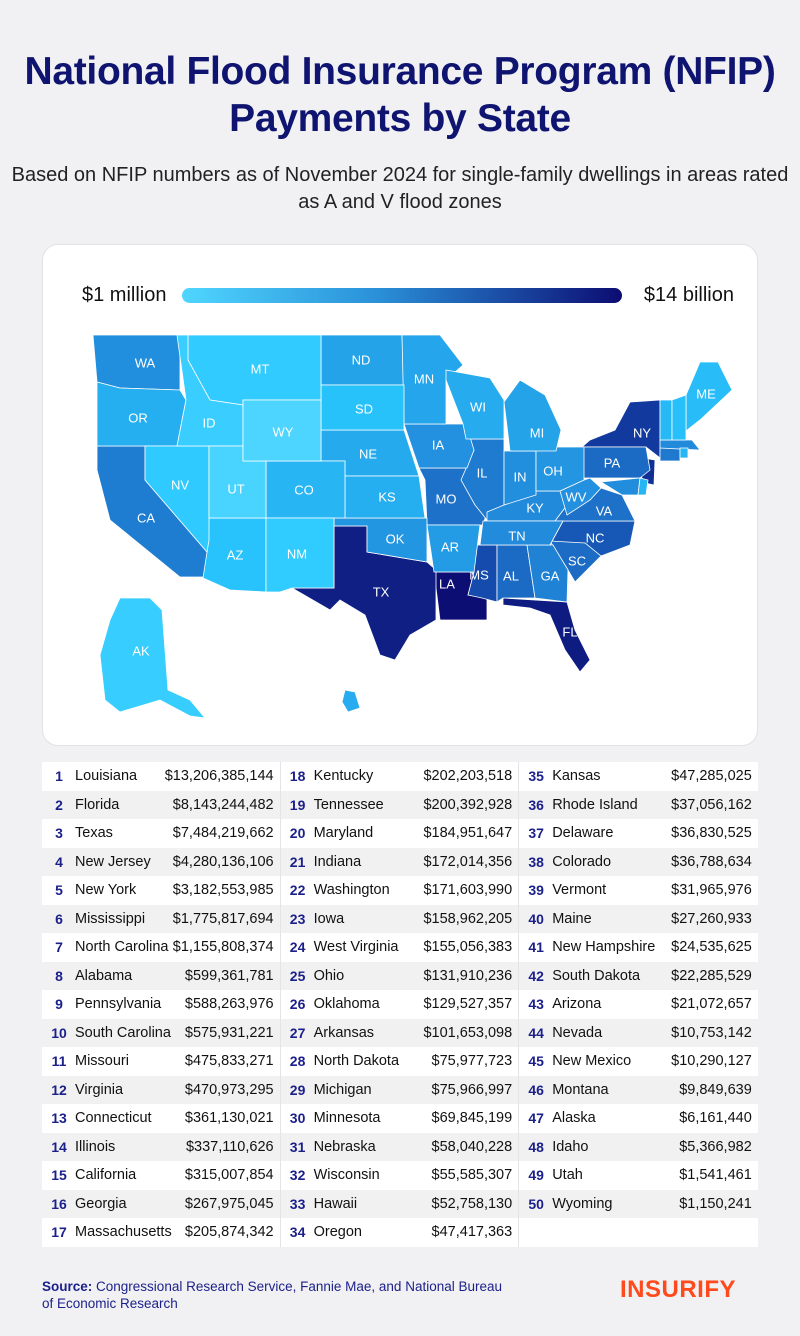  I want to click on payment-value: $4,280,136,106, so click(223, 861).